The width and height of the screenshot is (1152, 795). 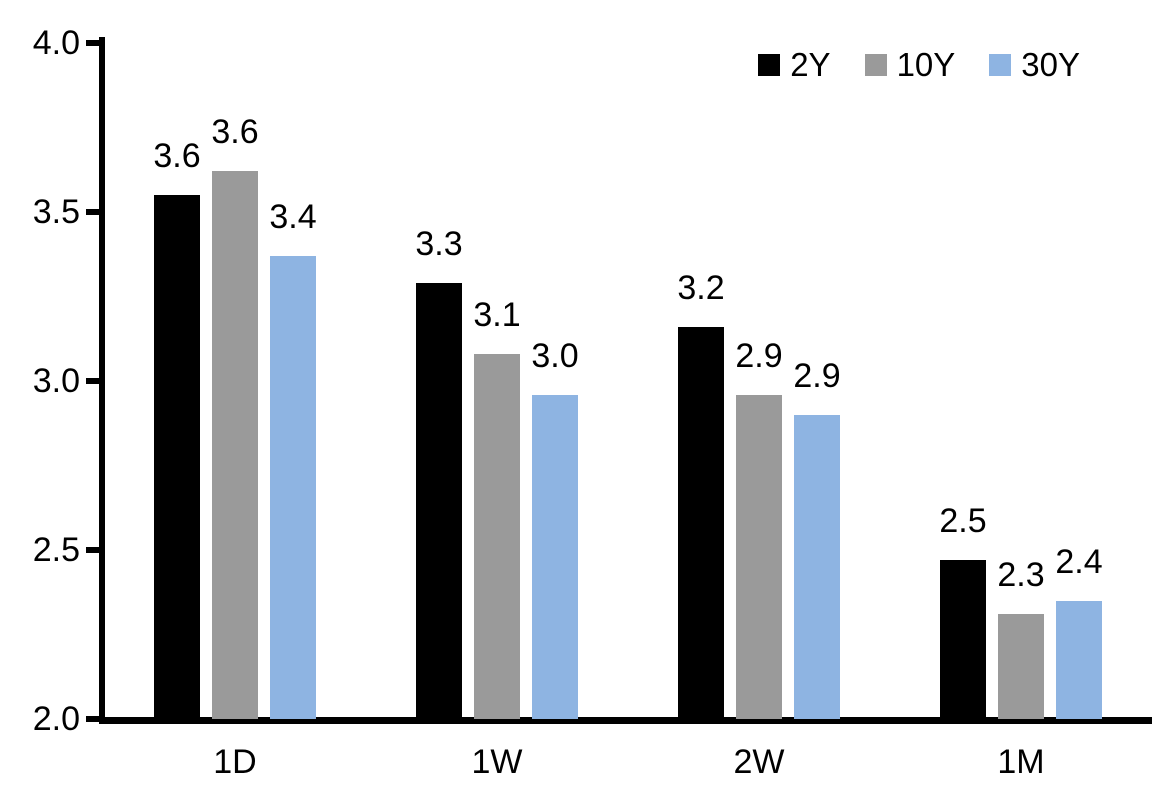 What do you see at coordinates (1050, 64) in the screenshot?
I see `legend-label-30Y: 30Y` at bounding box center [1050, 64].